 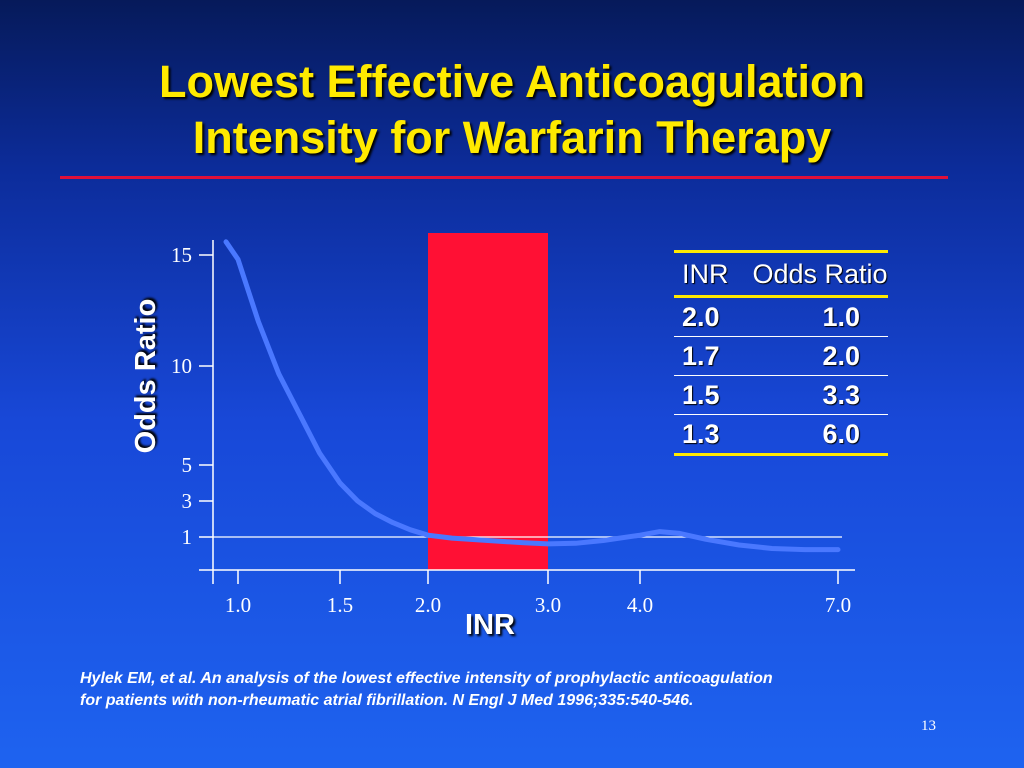 I want to click on title-line-1: Lowest Effective Anticoagulation, so click(x=512, y=81).